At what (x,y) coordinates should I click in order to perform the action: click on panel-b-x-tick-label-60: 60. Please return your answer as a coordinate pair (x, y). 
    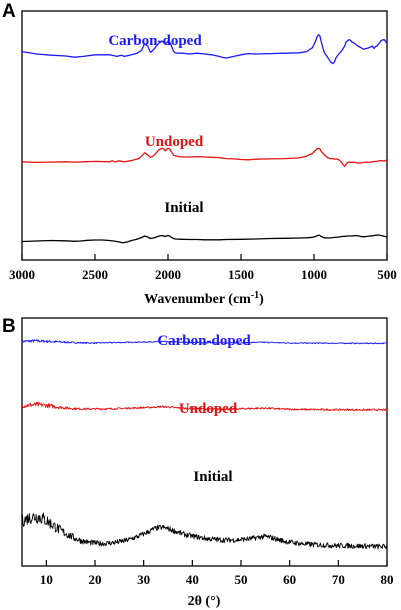
    Looking at the image, I should click on (289, 579).